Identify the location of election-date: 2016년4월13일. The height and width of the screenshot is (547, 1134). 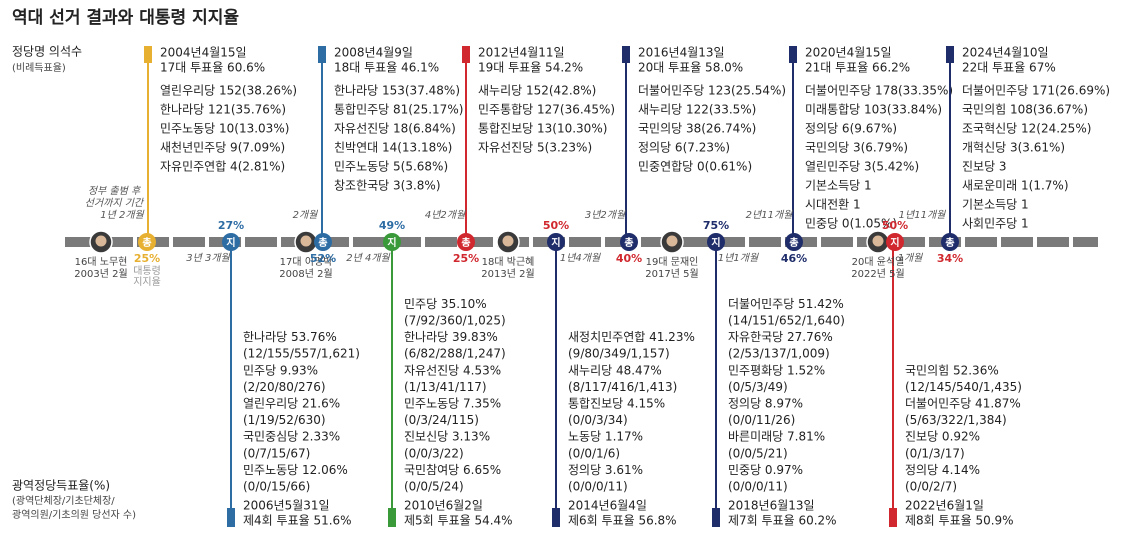
(681, 53).